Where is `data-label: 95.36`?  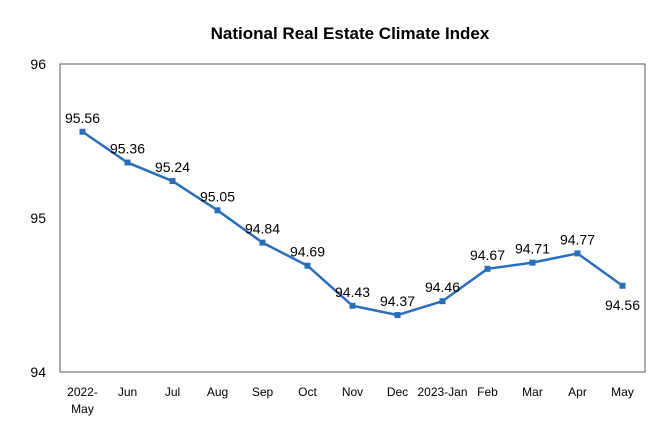
data-label: 95.36 is located at coordinates (127, 149).